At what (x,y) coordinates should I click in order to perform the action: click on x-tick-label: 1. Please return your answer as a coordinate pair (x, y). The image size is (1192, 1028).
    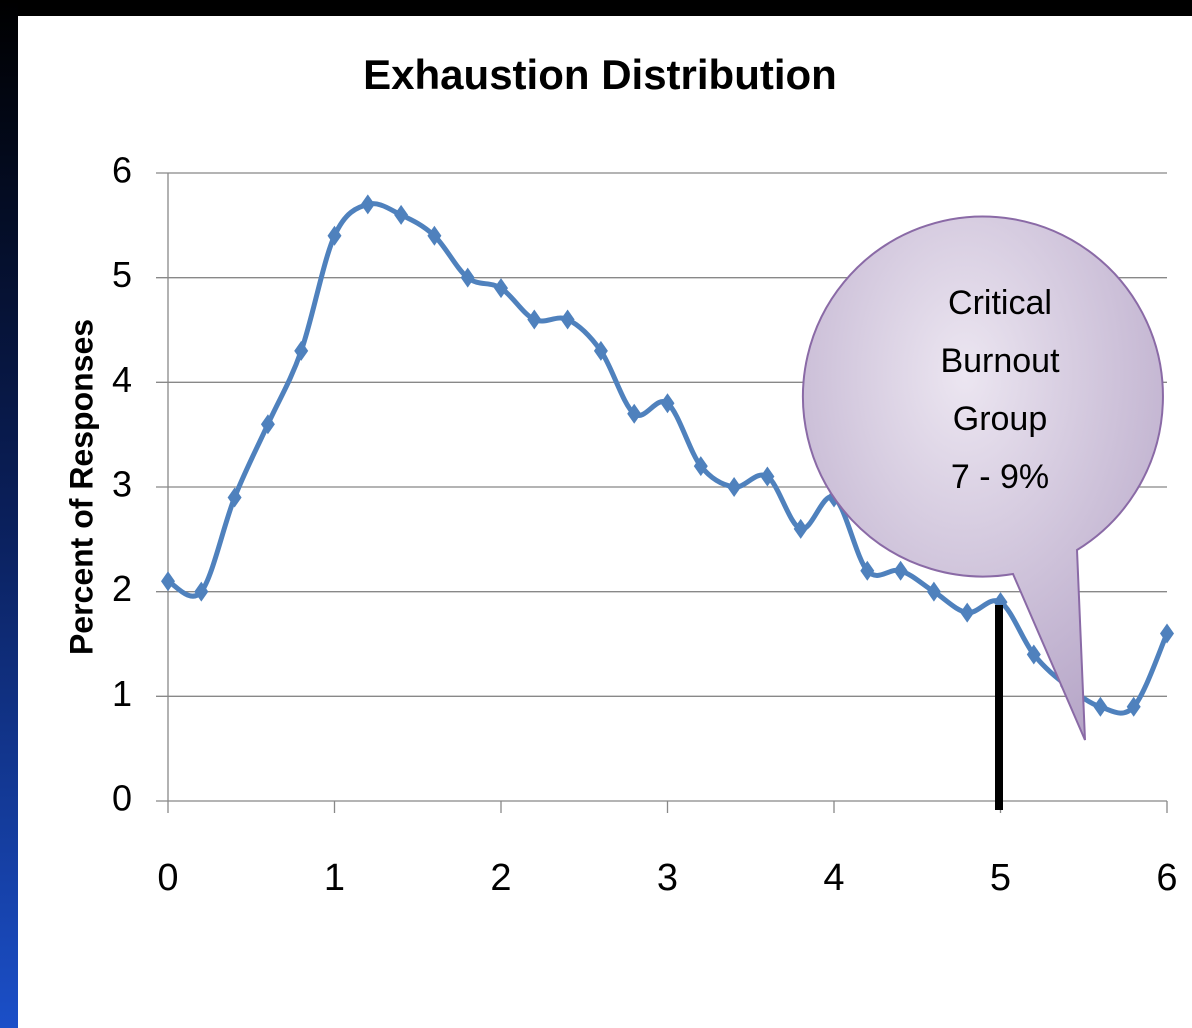
    Looking at the image, I should click on (334, 878).